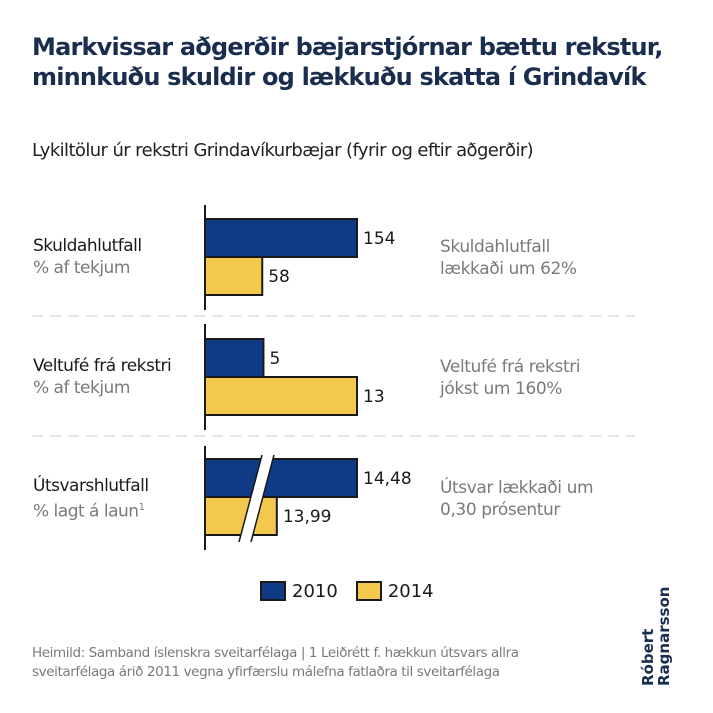 The height and width of the screenshot is (713, 713). Describe the element at coordinates (510, 378) in the screenshot. I see `note-veltufe: Veltufé frá rekstri jókst um 160%` at that location.